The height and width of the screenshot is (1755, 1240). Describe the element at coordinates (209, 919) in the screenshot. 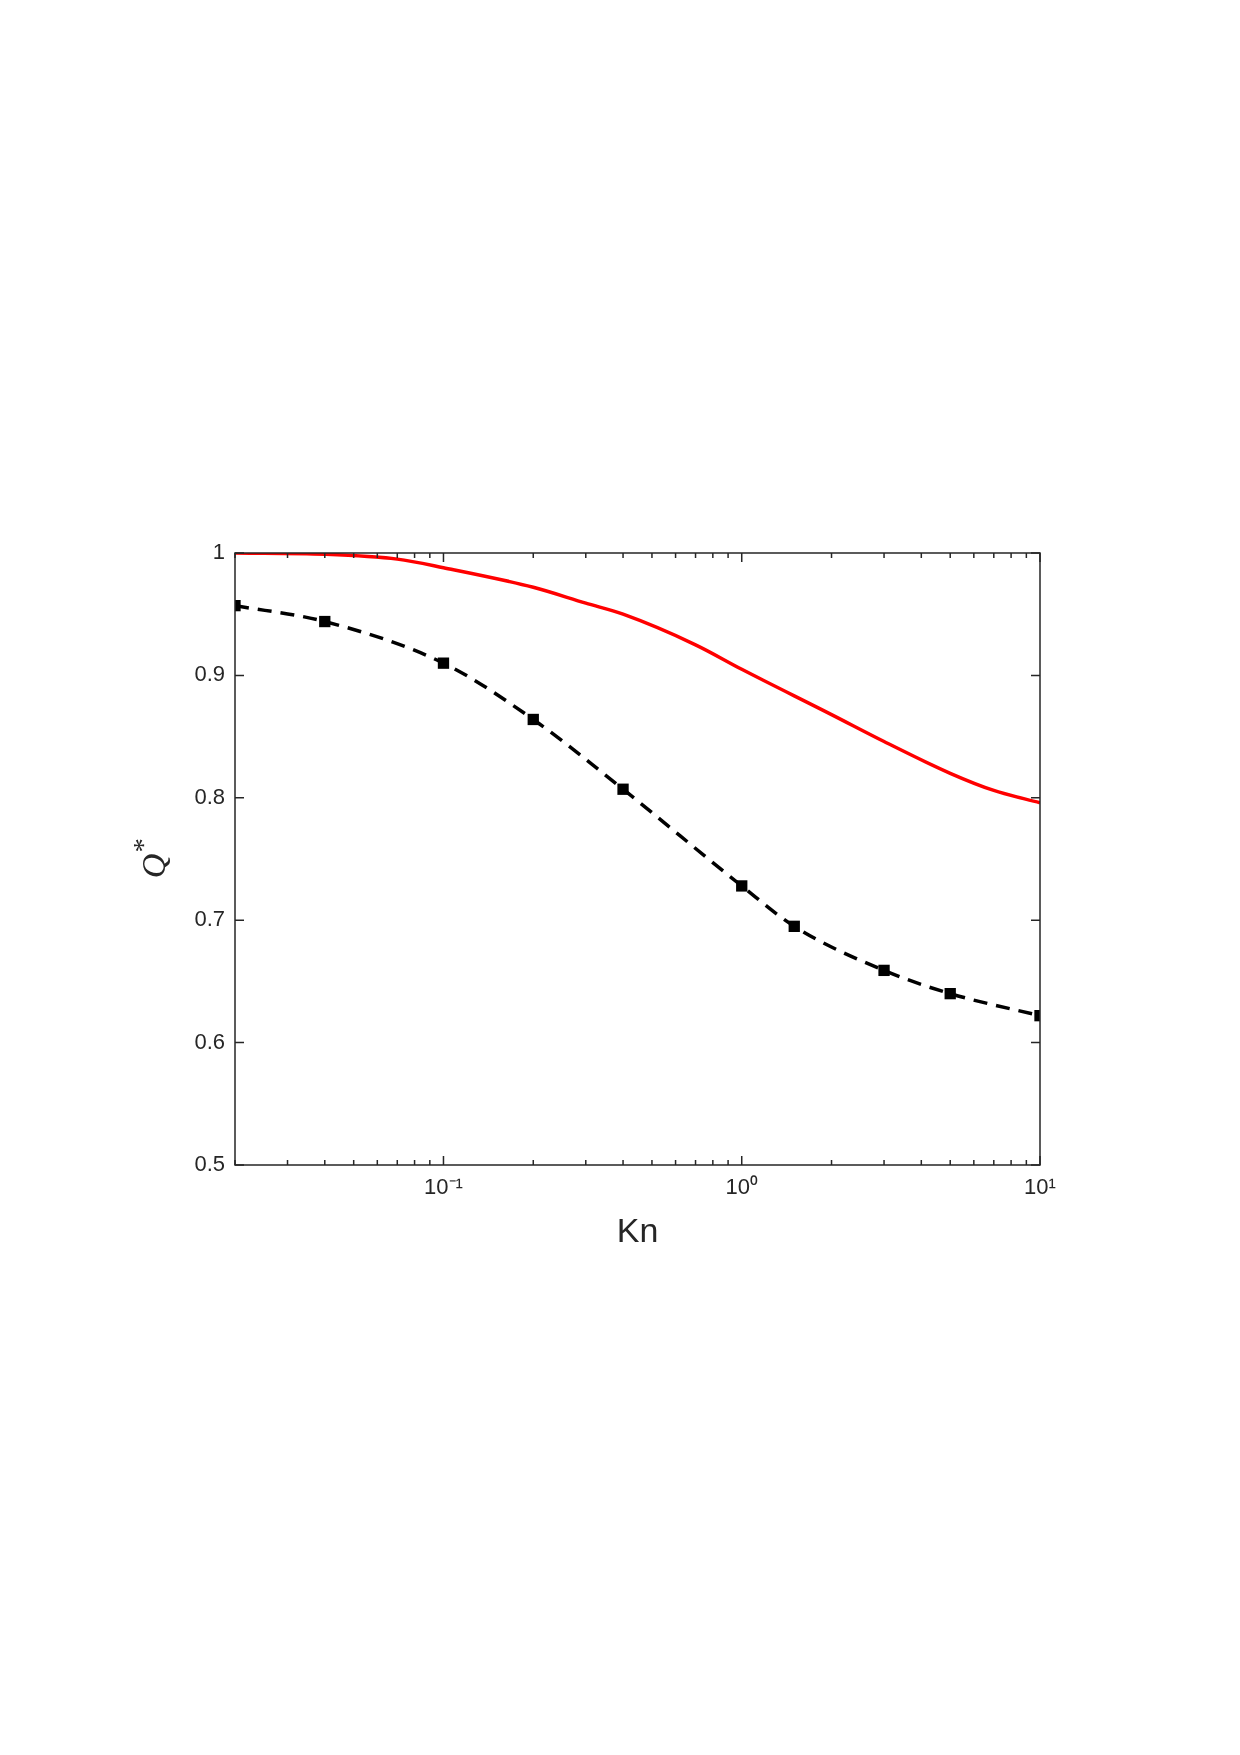

I see `y-tick-label: 0.7` at that location.